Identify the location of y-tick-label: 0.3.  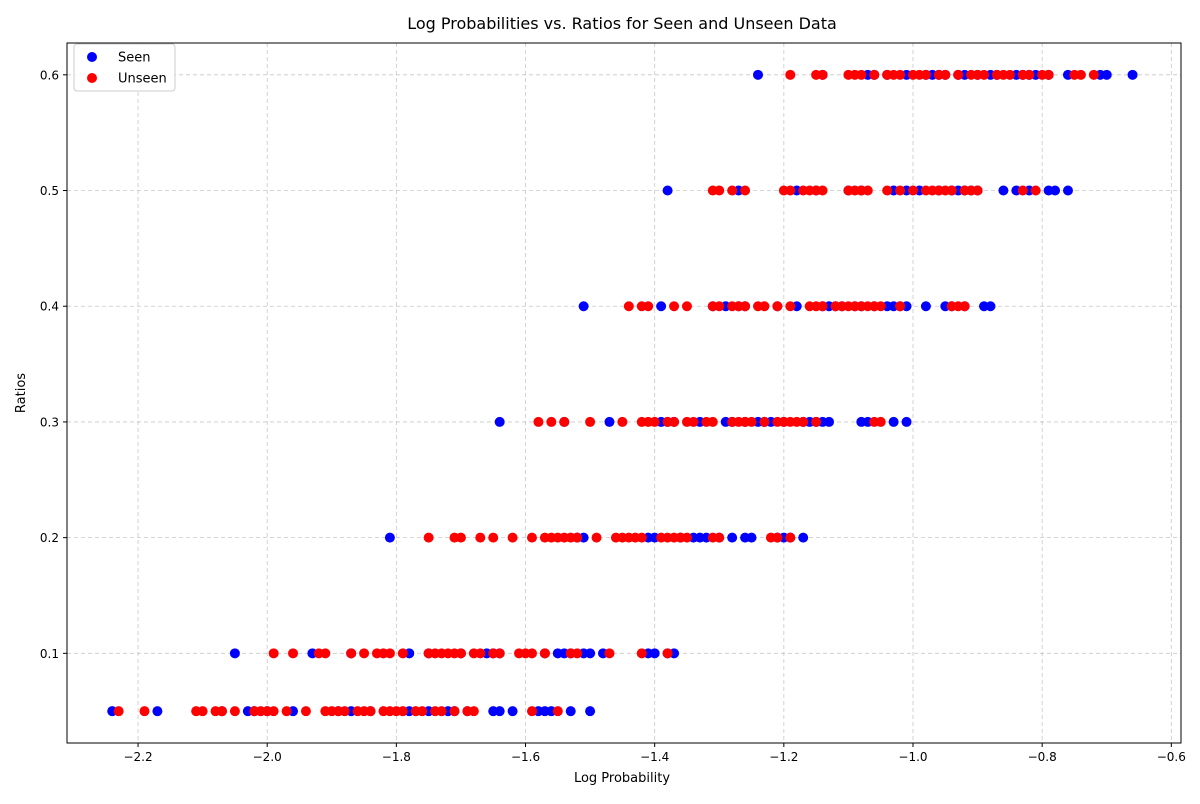
(49, 422).